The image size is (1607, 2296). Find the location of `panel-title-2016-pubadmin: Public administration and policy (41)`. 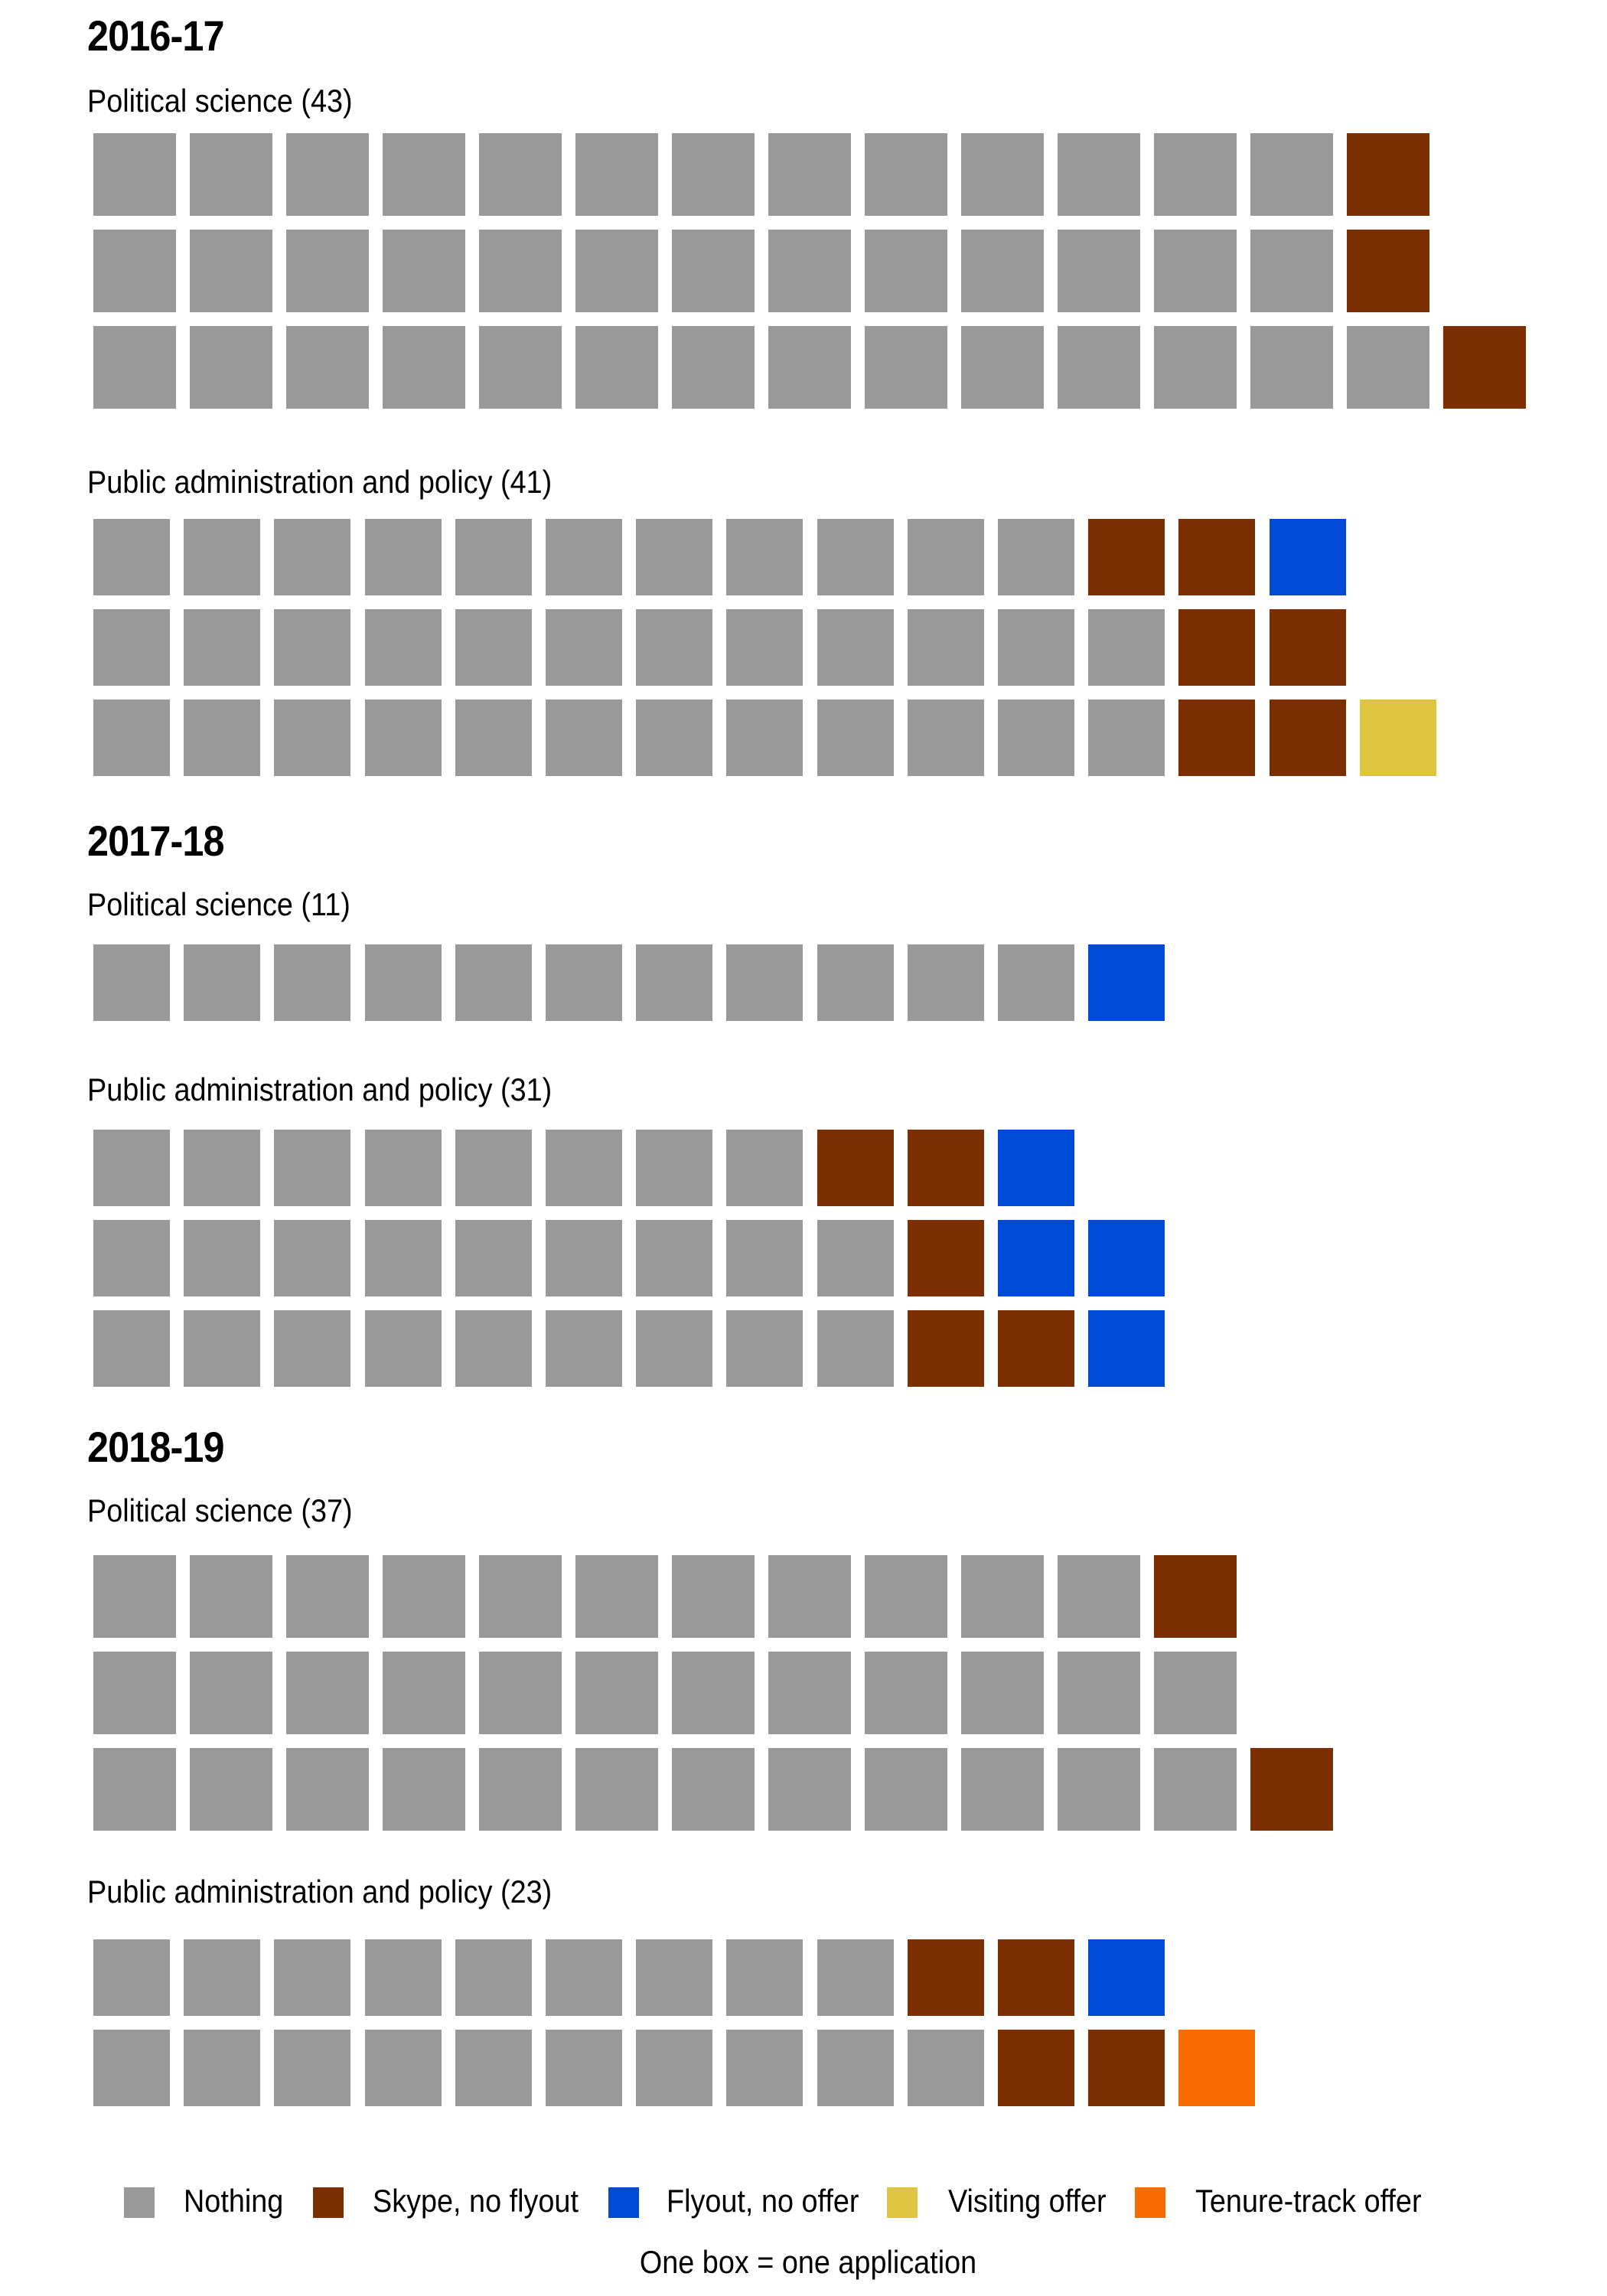

panel-title-2016-pubadmin: Public administration and policy (41) is located at coordinates (320, 482).